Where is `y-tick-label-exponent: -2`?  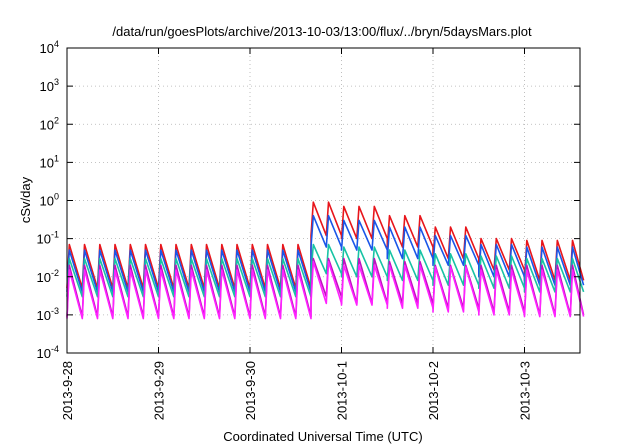
y-tick-label-exponent: -2 is located at coordinates (55, 273).